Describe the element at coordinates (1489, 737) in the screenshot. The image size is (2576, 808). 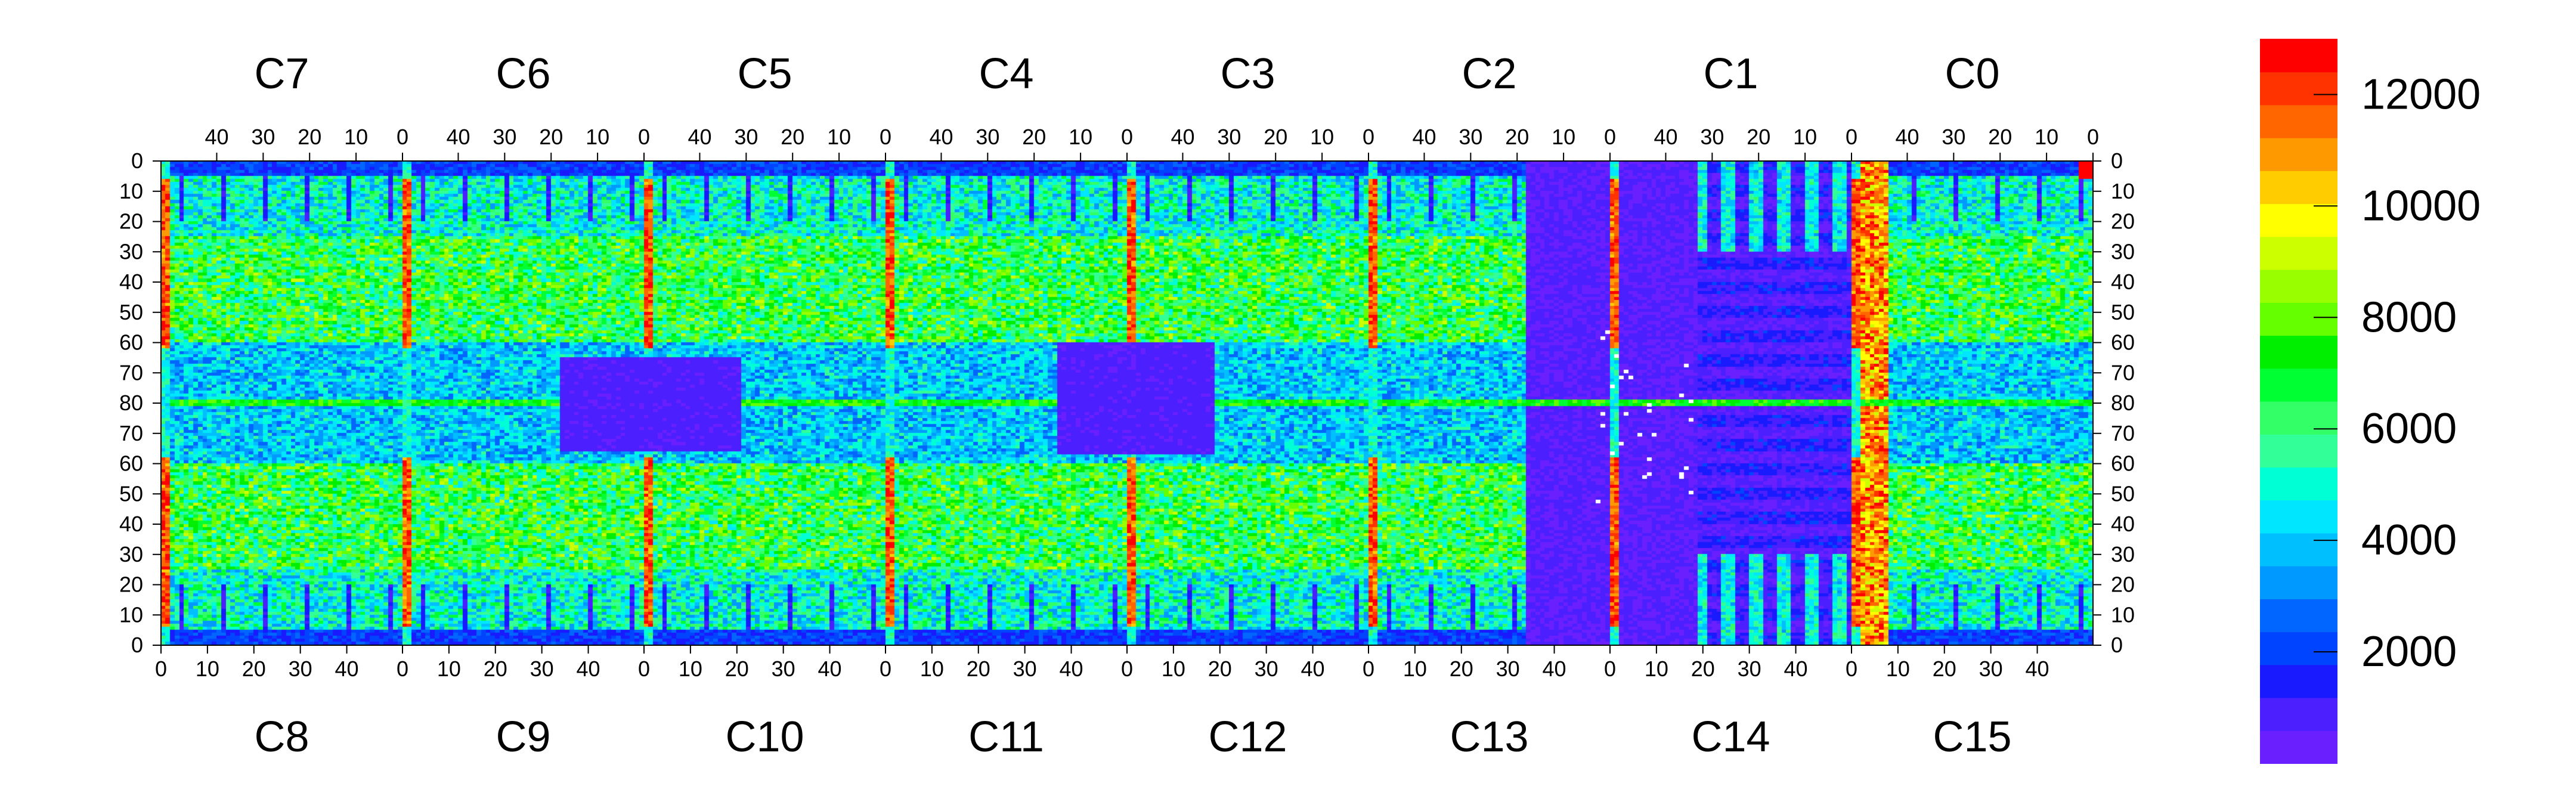
I see `bottom-chip-label: C13` at that location.